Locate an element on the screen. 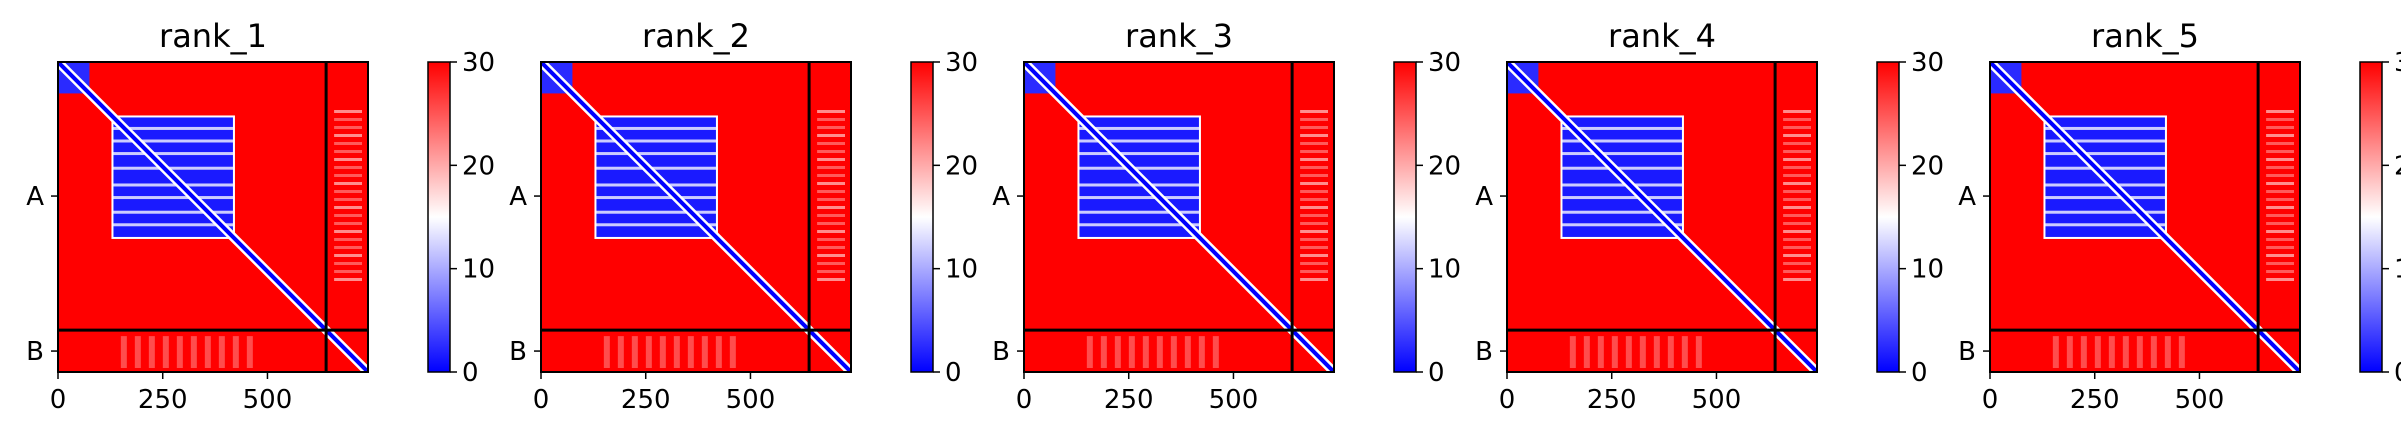 The image size is (2401, 438). panel-title: rank_4 is located at coordinates (1662, 36).